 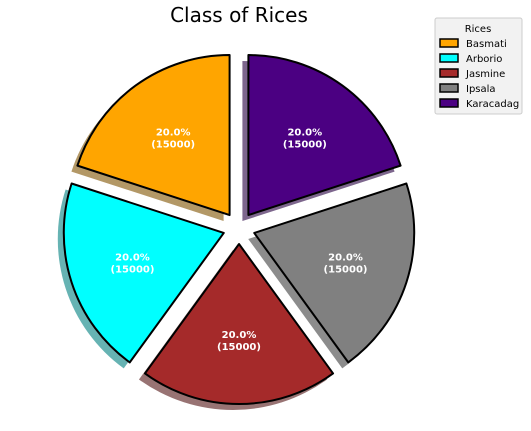 I want to click on legend-label-arborio: Arborio, so click(x=484, y=59).